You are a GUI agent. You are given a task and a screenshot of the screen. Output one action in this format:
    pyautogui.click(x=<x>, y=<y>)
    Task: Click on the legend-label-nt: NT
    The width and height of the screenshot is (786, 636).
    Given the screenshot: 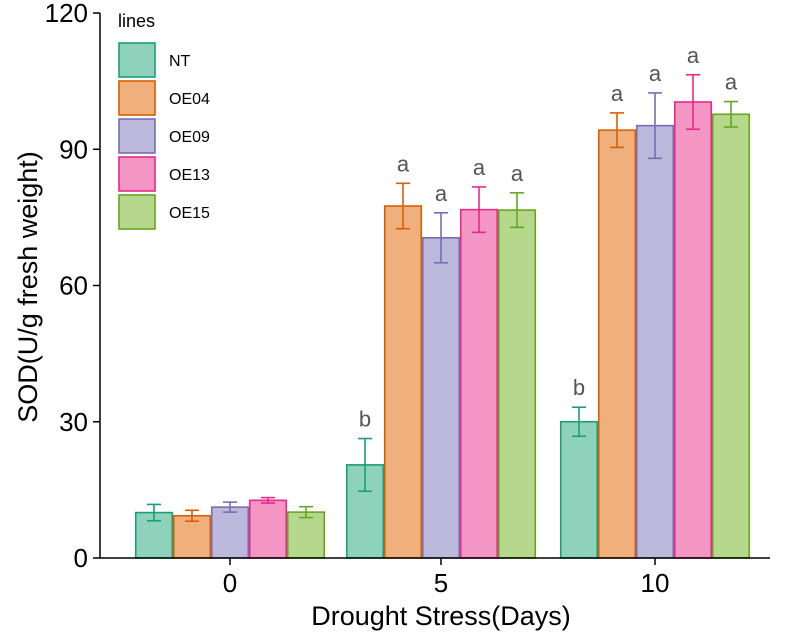 What is the action you would take?
    pyautogui.click(x=180, y=61)
    